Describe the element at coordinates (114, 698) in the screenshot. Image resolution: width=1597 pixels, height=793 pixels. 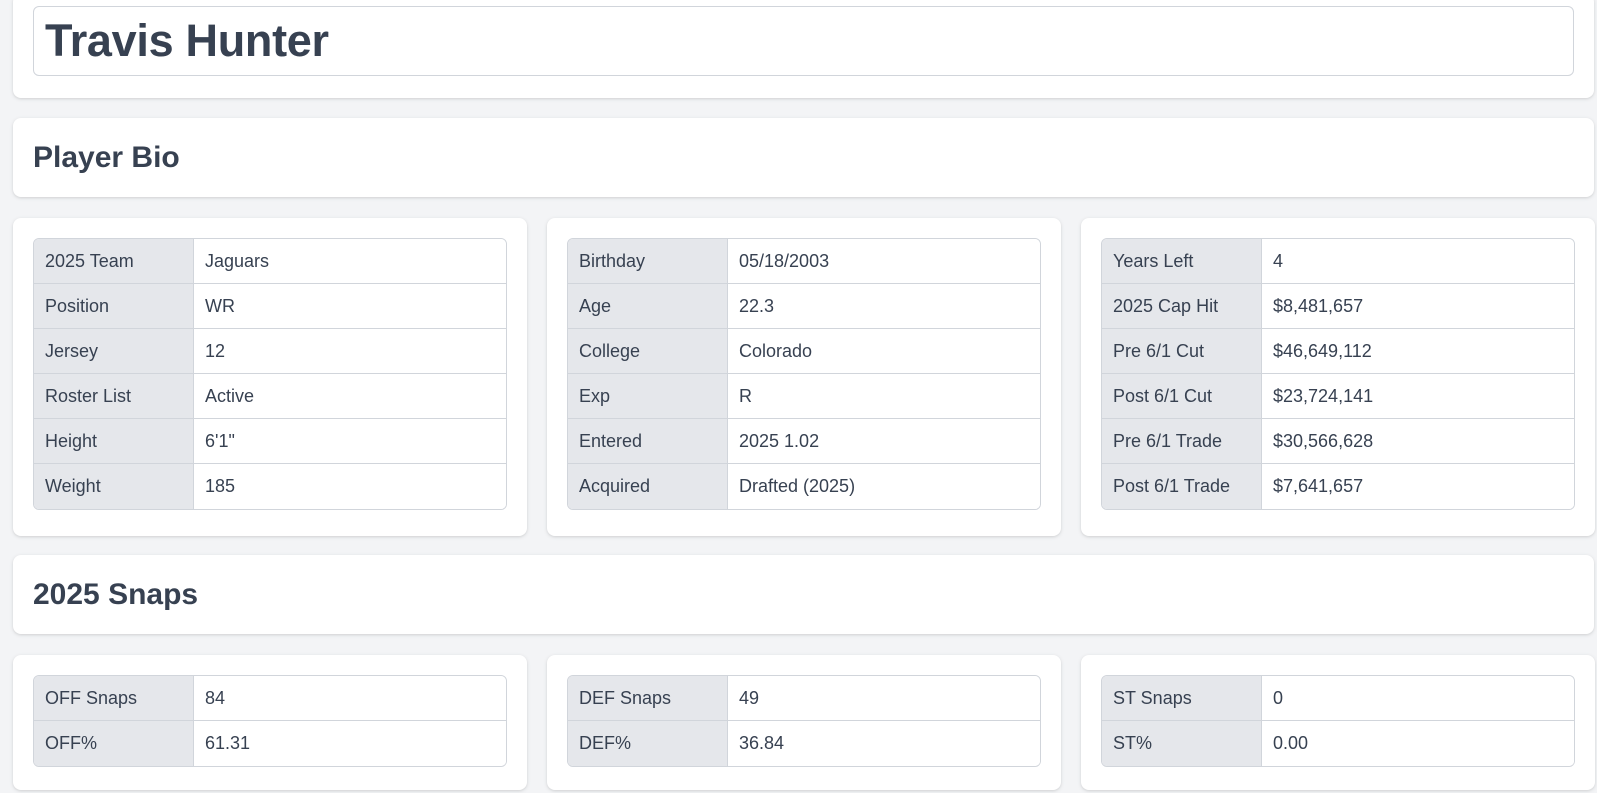
I see `field-label: OFF Snaps` at that location.